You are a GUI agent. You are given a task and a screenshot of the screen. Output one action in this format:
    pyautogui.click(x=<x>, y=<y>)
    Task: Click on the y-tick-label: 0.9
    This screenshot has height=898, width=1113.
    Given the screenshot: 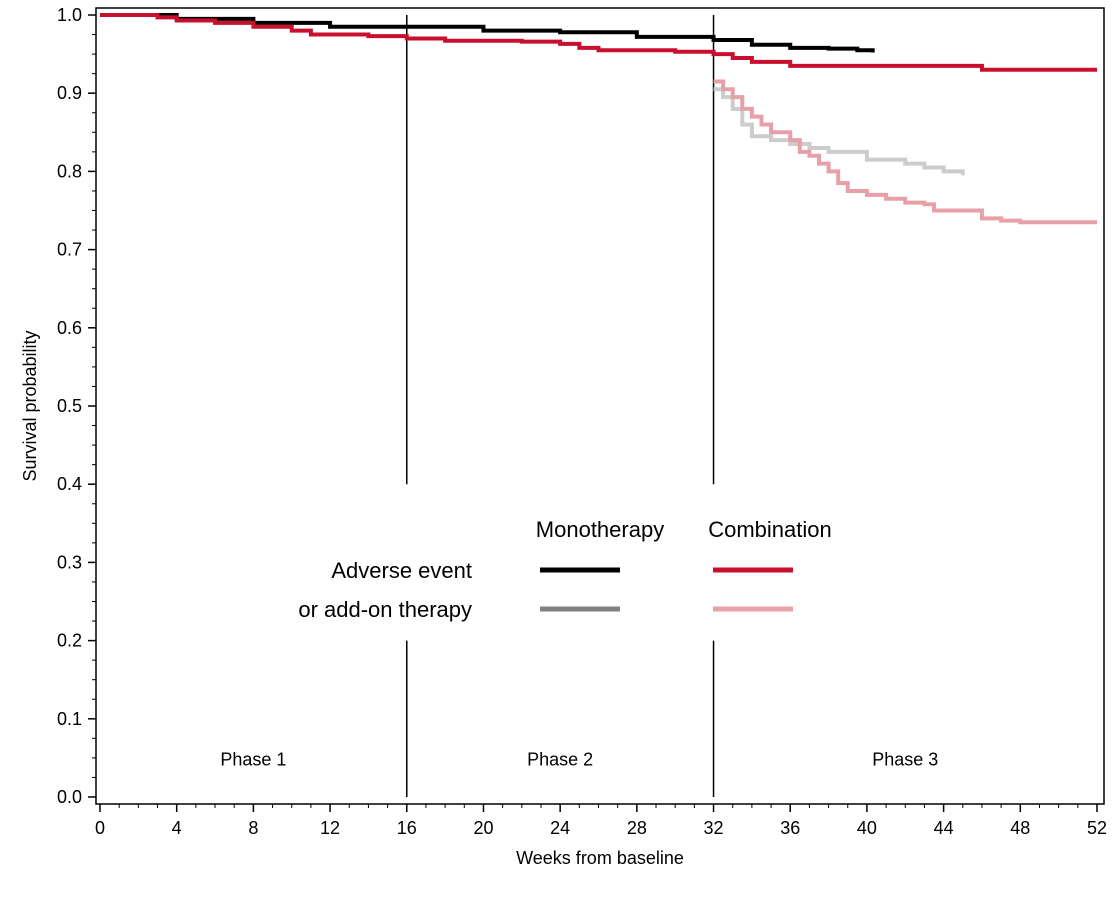 What is the action you would take?
    pyautogui.click(x=69, y=93)
    